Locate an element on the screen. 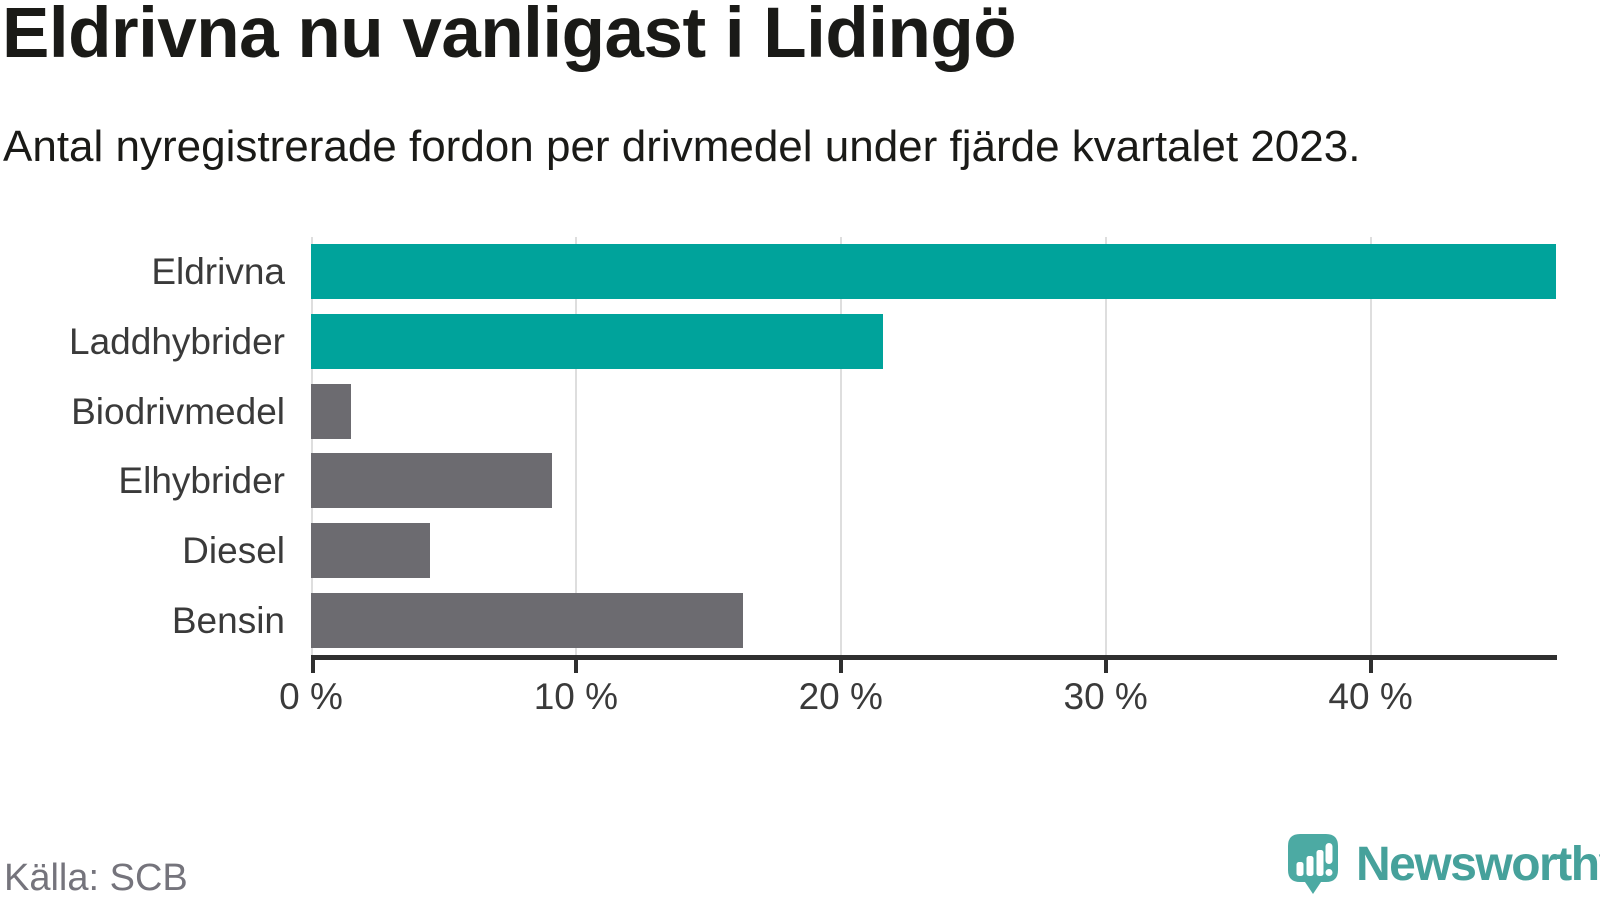 The width and height of the screenshot is (1600, 900). newsworthy-pin-icon is located at coordinates (1313, 864).